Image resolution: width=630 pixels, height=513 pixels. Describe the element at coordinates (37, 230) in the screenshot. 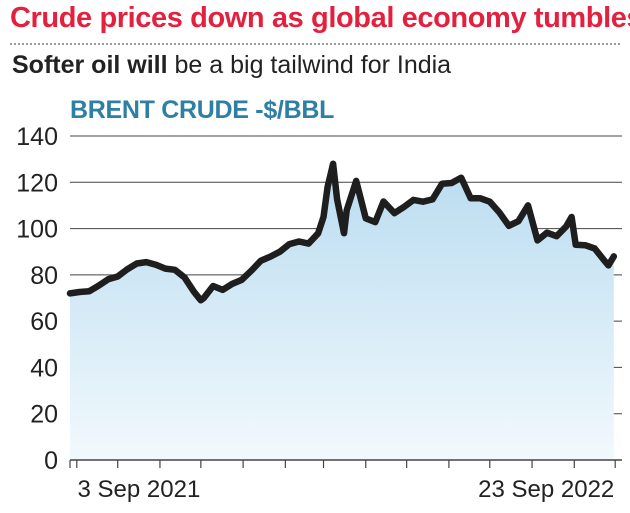

I see `y-tick-label: 100` at that location.